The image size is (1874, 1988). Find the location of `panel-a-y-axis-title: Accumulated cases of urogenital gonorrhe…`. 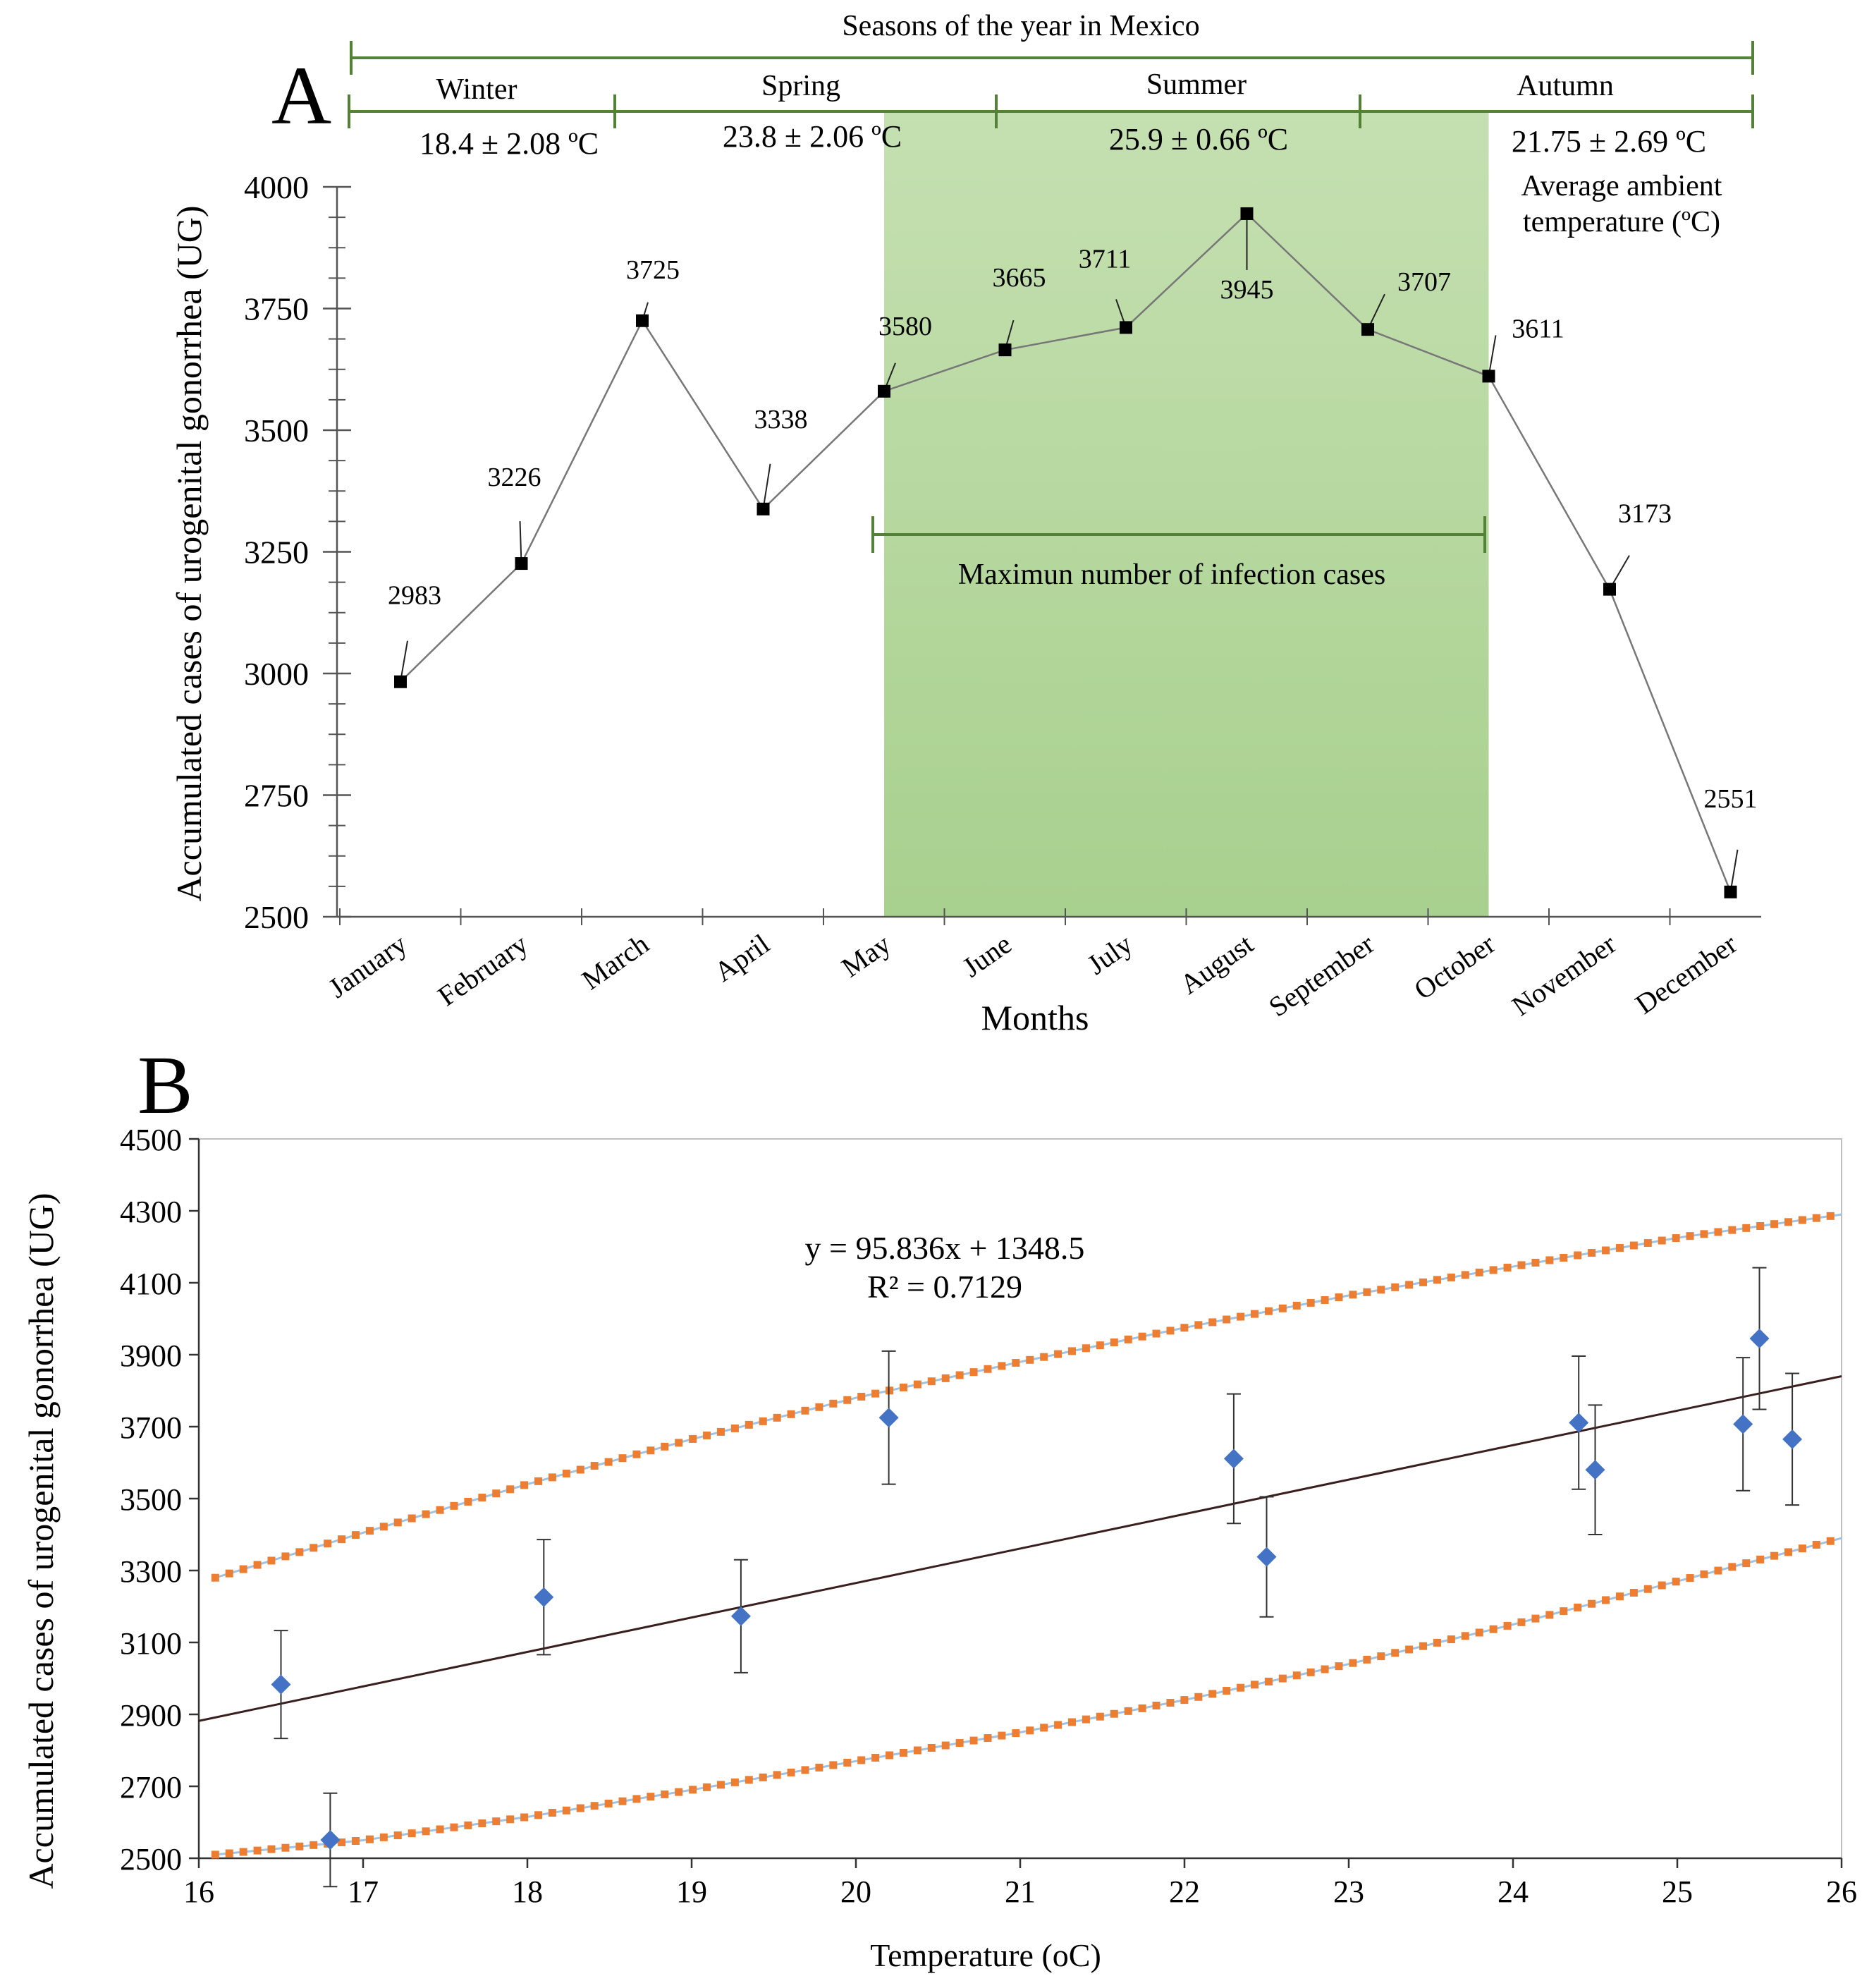

panel-a-y-axis-title: Accumulated cases of urogenital gonorrhe… is located at coordinates (189, 553).